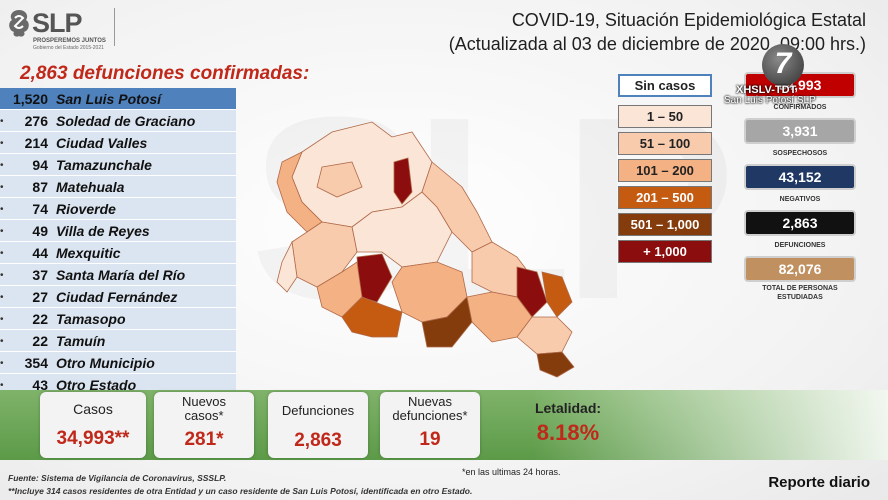 This screenshot has width=888, height=500. Describe the element at coordinates (121, 274) in the screenshot. I see `municipality-name: Santa María del Río` at that location.